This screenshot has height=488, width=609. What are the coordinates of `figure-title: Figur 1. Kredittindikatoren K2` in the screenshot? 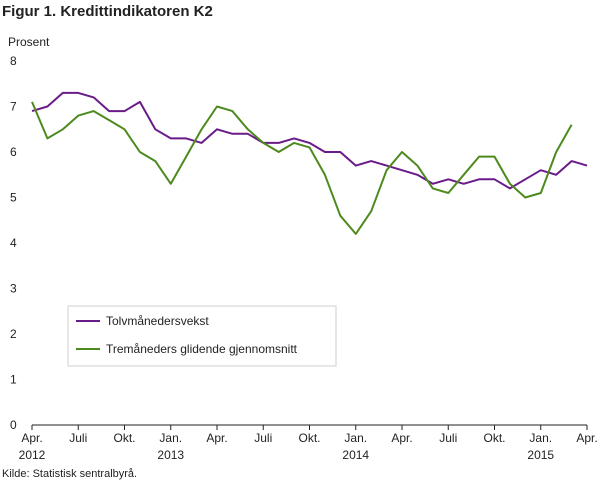 It's located at (107, 11).